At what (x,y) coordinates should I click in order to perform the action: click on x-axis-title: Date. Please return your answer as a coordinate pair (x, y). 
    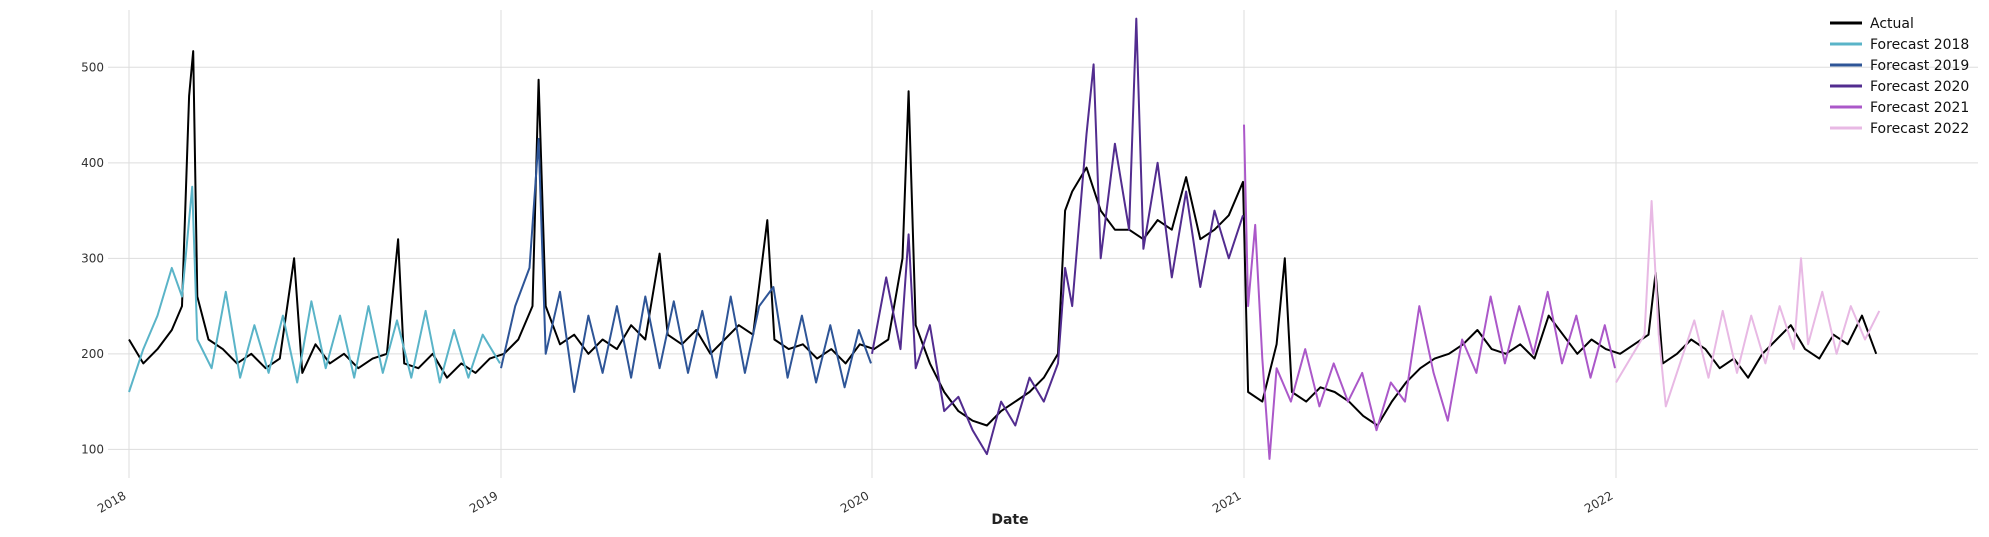
    Looking at the image, I should click on (1009, 520).